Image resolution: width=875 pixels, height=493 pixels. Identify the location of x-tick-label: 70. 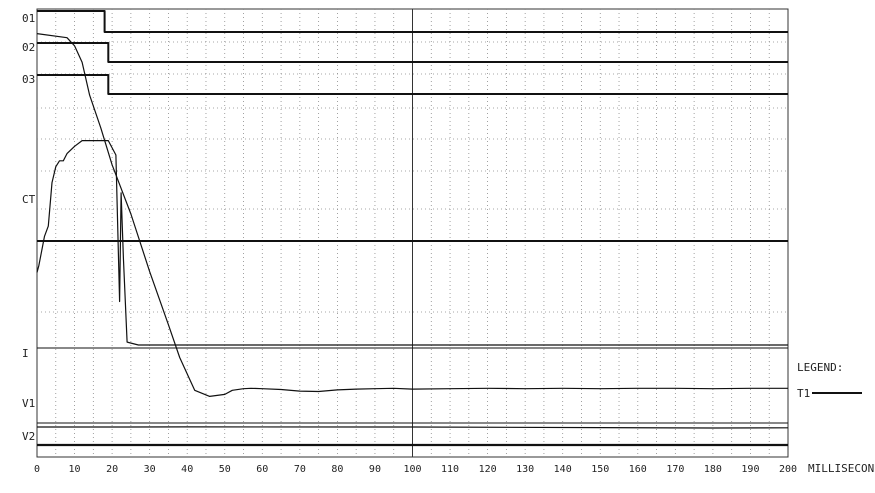
(300, 469).